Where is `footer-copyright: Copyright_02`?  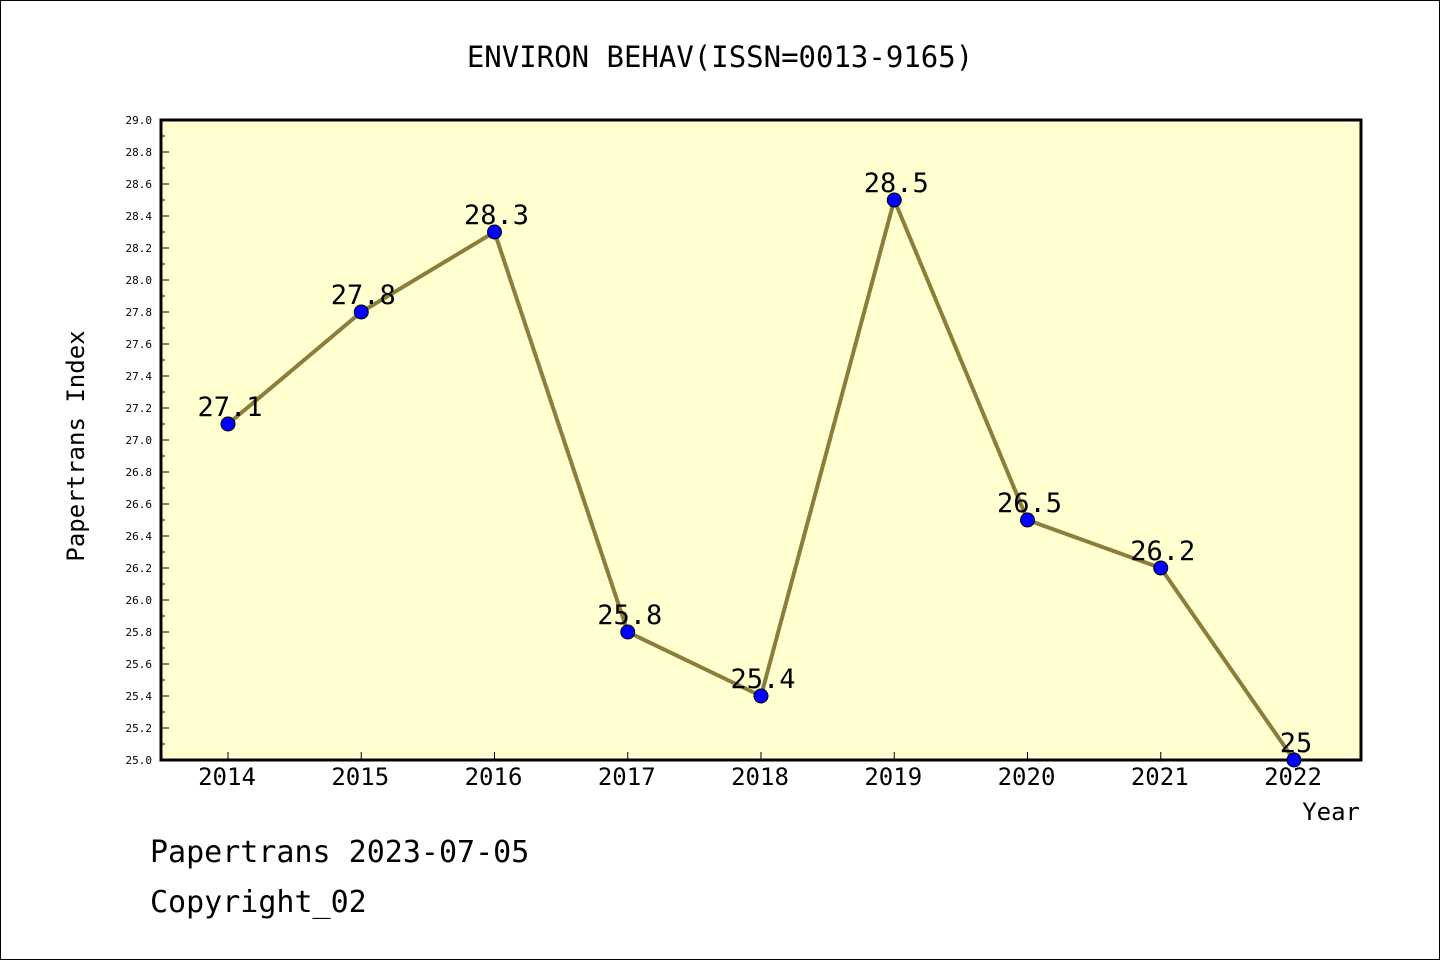
footer-copyright: Copyright_02 is located at coordinates (258, 902).